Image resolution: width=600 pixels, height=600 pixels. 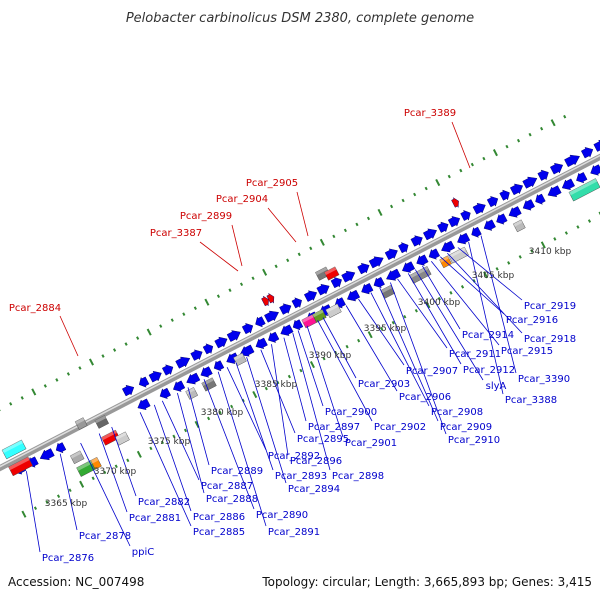 I want to click on lower-gene-label: Pcar_2887, so click(x=227, y=486).